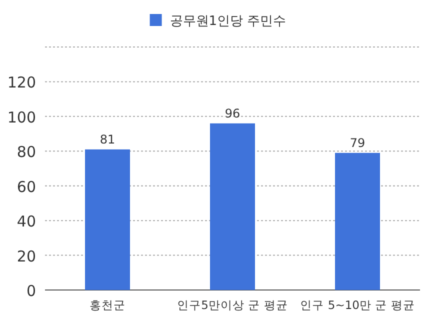  Describe the element at coordinates (26, 221) in the screenshot. I see `y-tick-label: 40` at that location.